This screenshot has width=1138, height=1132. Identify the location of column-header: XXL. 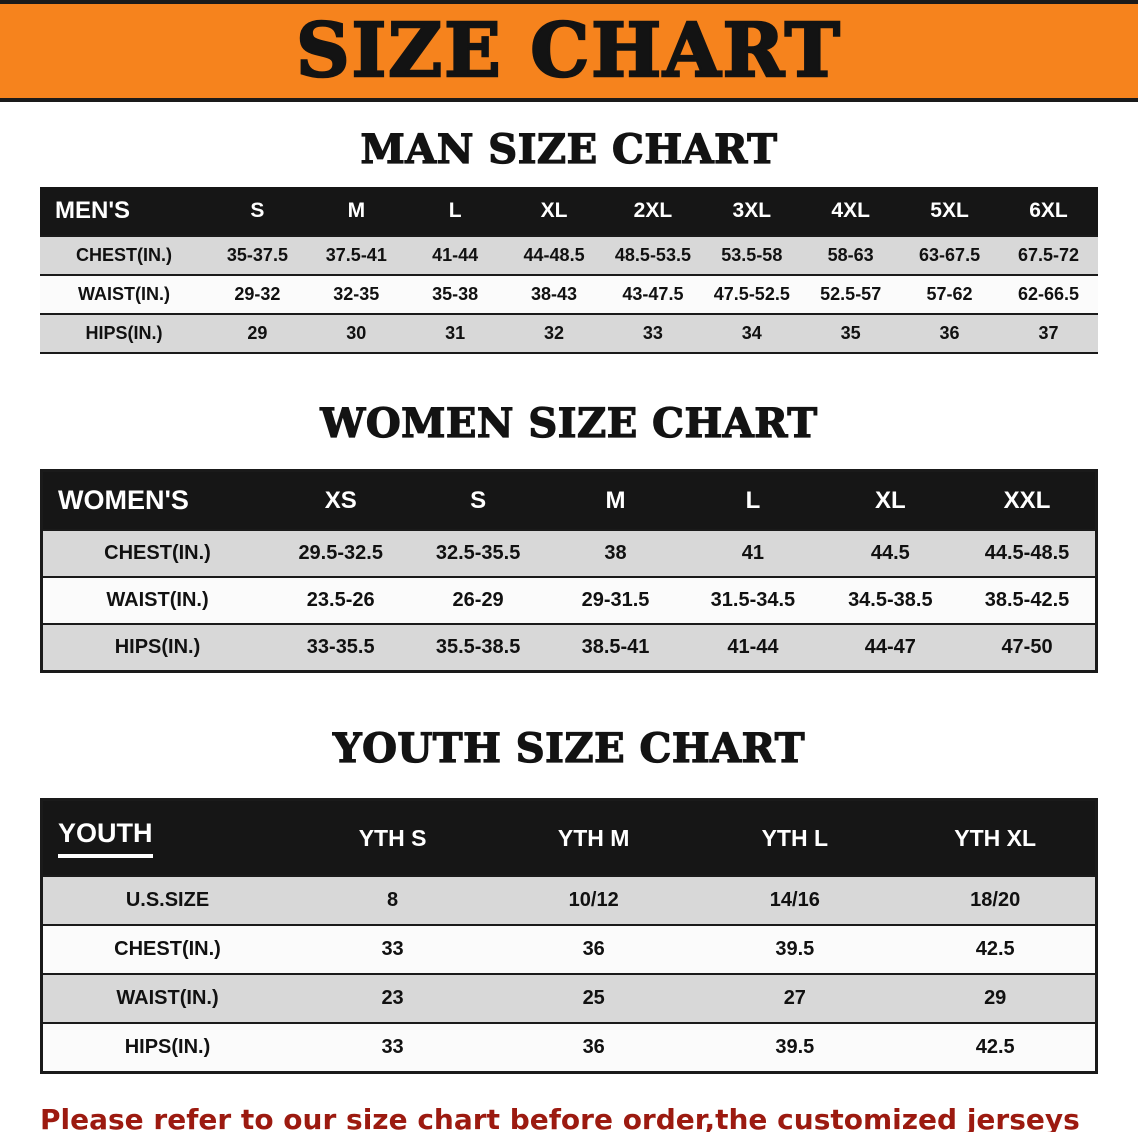
(1028, 500).